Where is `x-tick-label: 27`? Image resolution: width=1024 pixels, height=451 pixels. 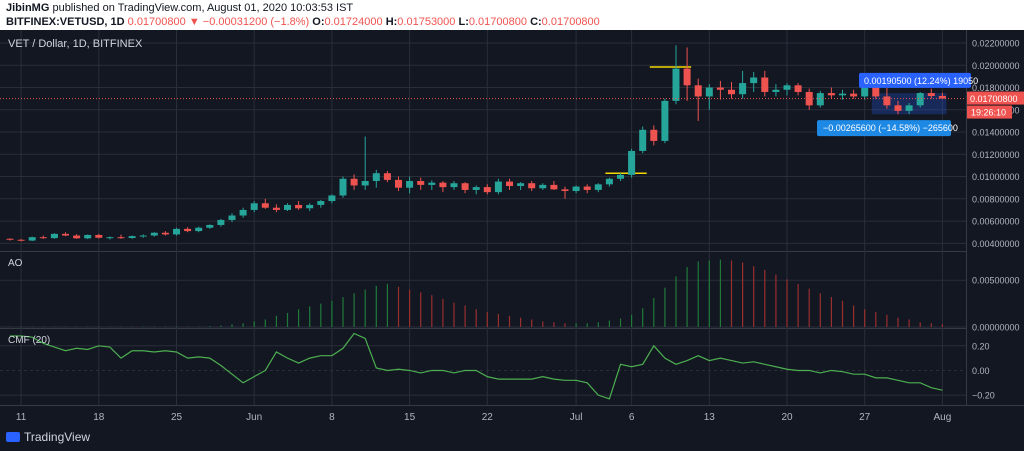
x-tick-label: 27 is located at coordinates (865, 417).